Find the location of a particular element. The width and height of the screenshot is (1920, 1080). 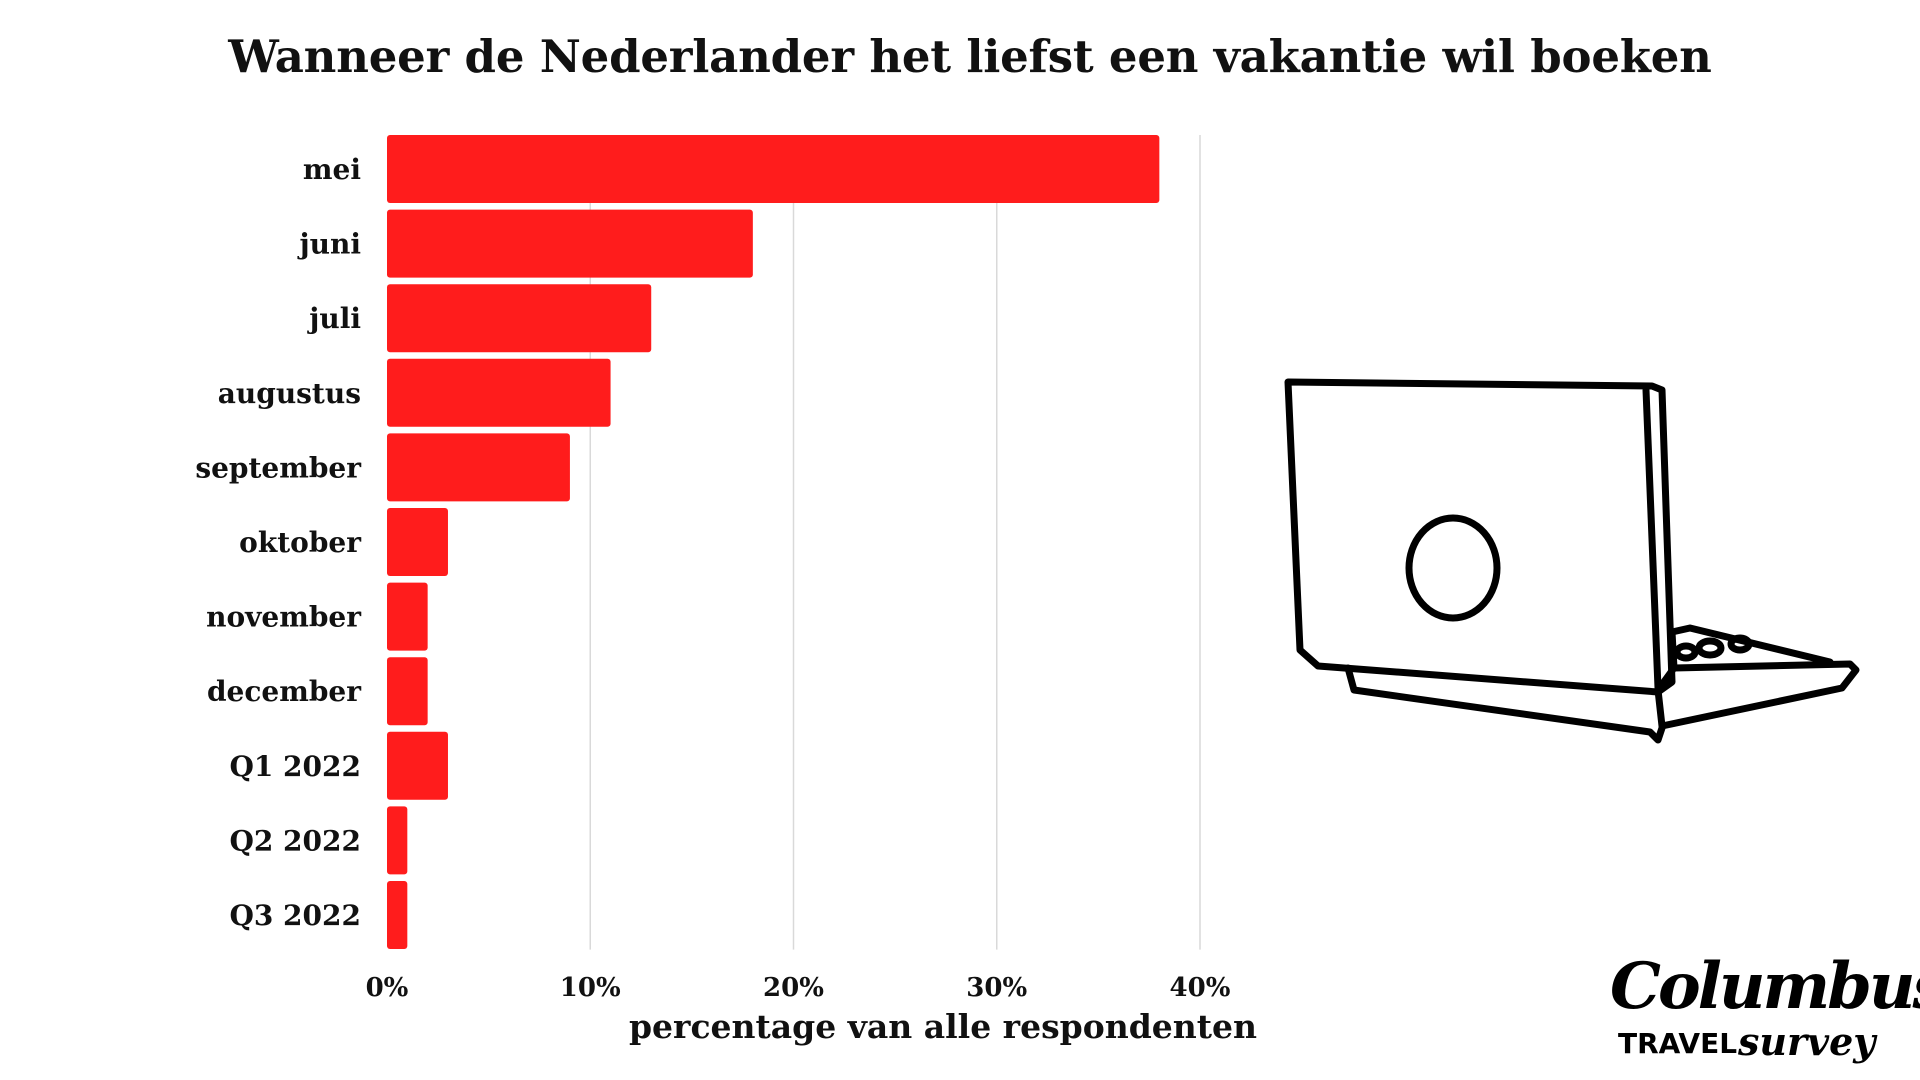

tick-labels: 0% 10% 20% 30% 40% is located at coordinates (798, 988).